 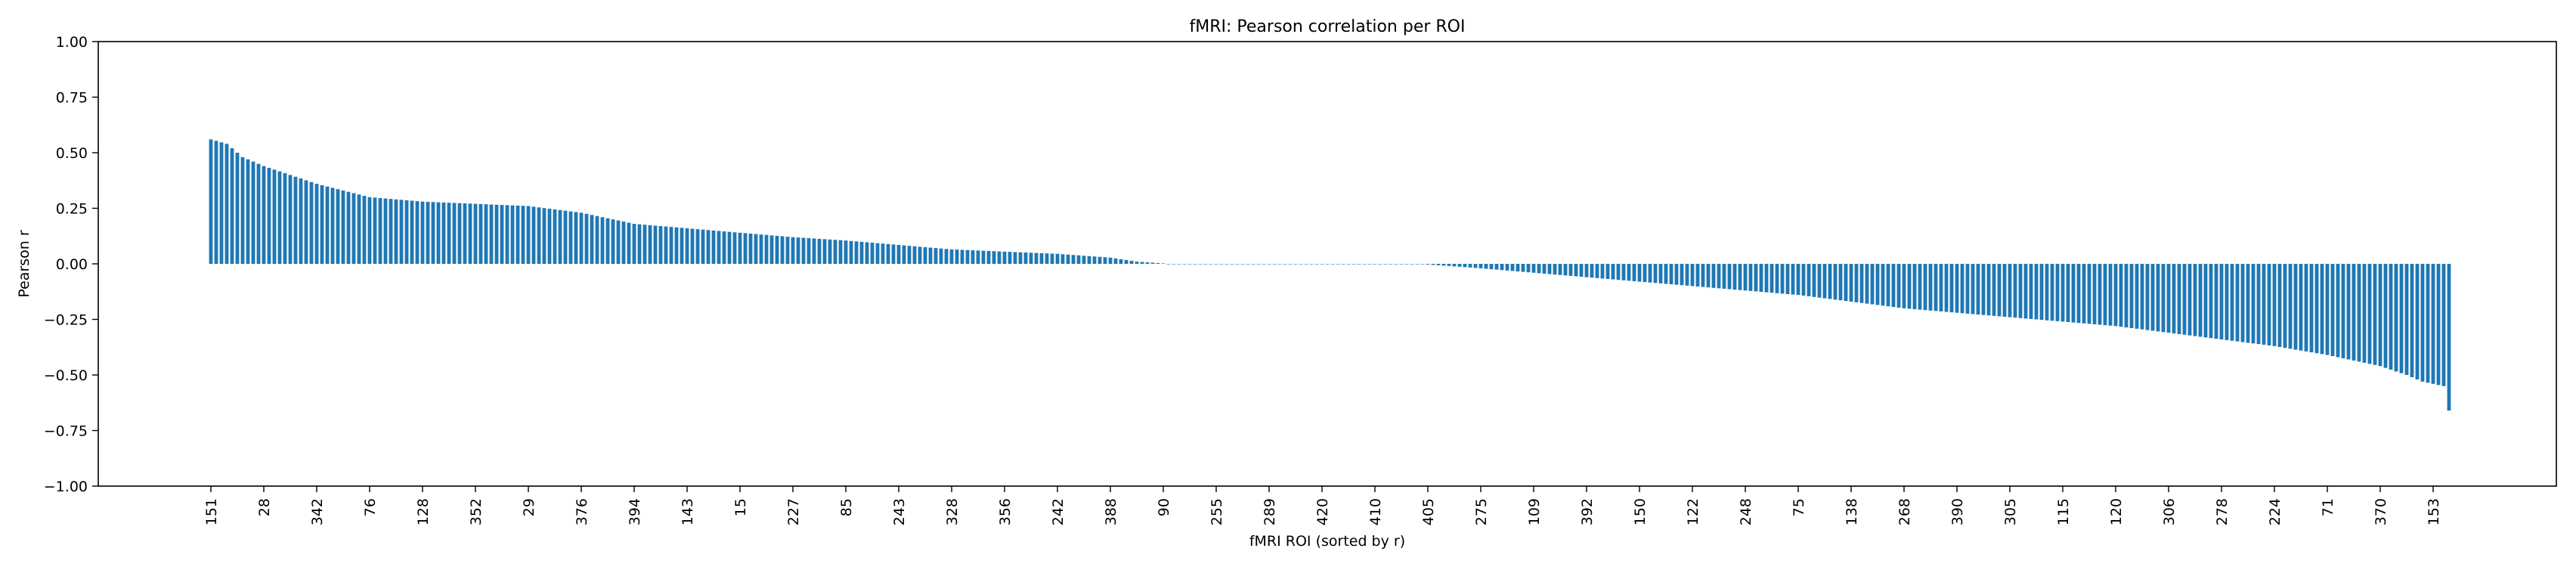 I want to click on x-tick-label: 29, so click(x=529, y=507).